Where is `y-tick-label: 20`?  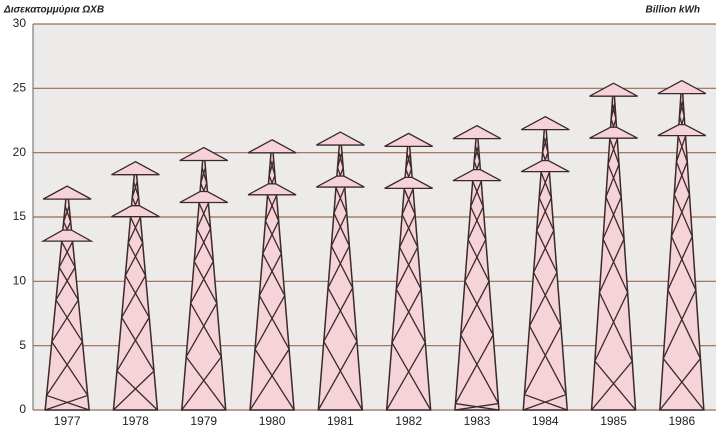
y-tick-label: 20 is located at coordinates (20, 152).